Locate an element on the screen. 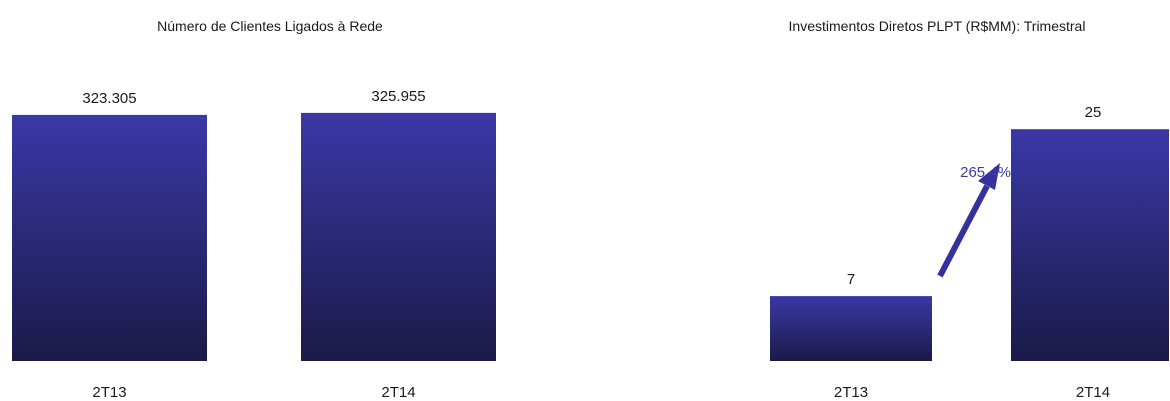 This screenshot has height=401, width=1170. clients-chart-title: Número de Clientes Ligados à Rede is located at coordinates (270, 26).